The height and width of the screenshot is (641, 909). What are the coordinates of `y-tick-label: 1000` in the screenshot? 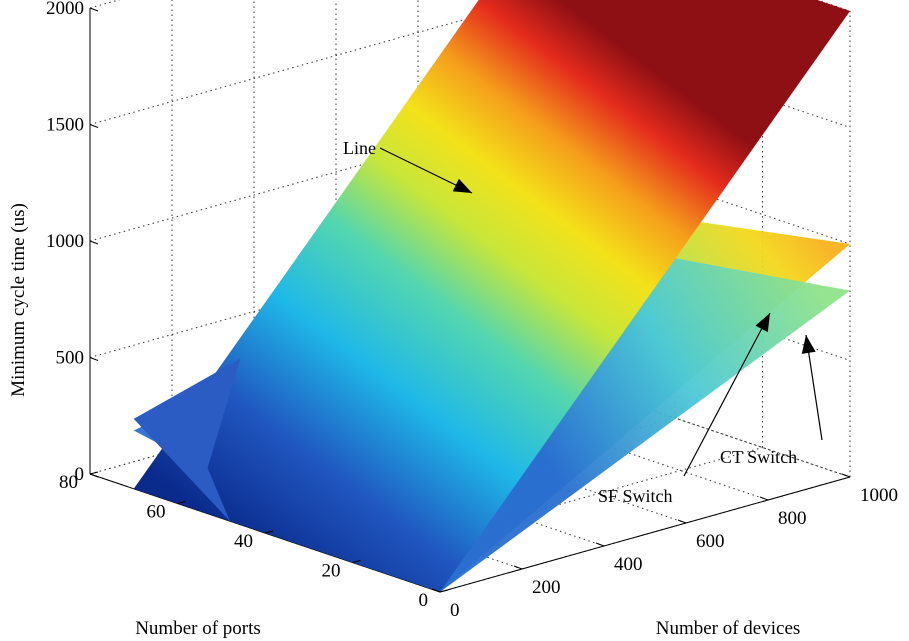 It's located at (879, 495).